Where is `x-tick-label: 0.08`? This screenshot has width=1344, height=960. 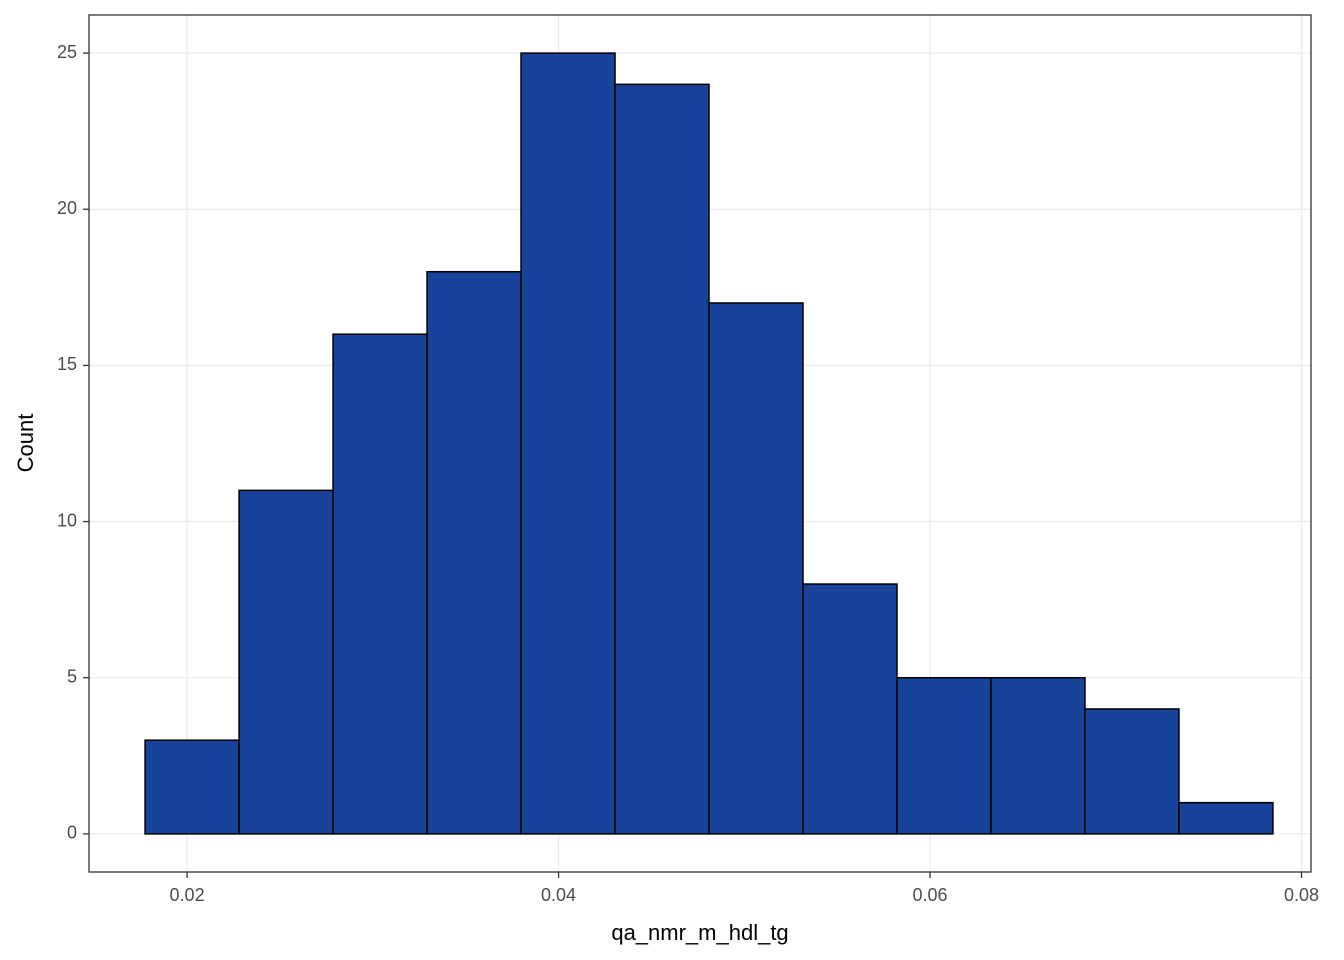
x-tick-label: 0.08 is located at coordinates (1301, 895).